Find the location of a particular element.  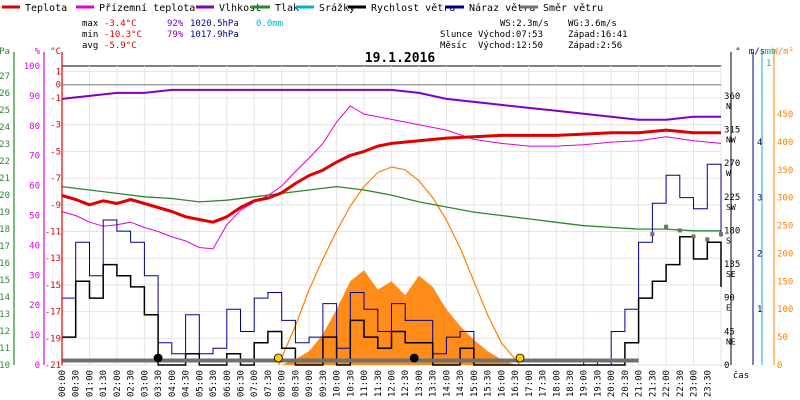

x-tick-label: 09:30 is located at coordinates (324, 383).